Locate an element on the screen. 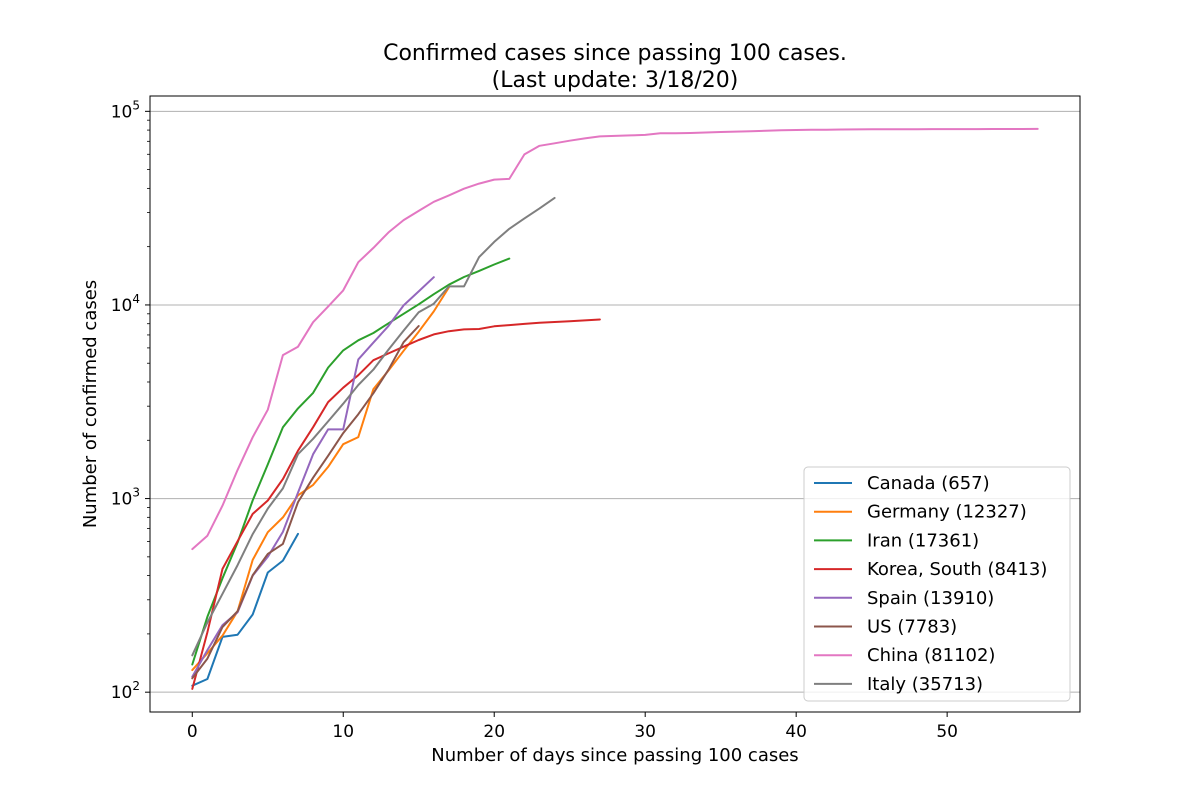 The height and width of the screenshot is (800, 1200). x-tick-label: 30 is located at coordinates (645, 732).